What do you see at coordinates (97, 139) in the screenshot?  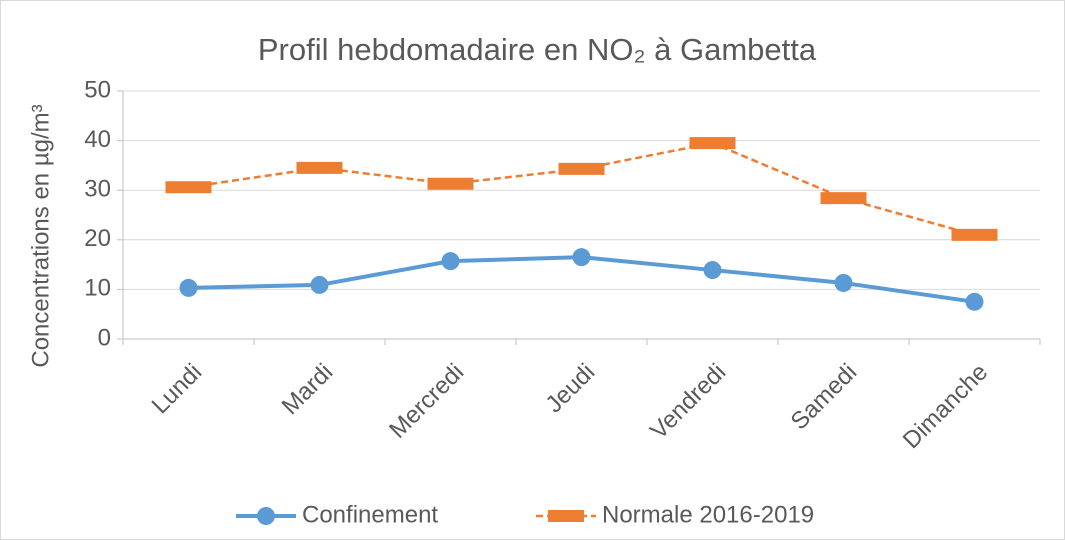 I see `y-tick-label: 40` at bounding box center [97, 139].